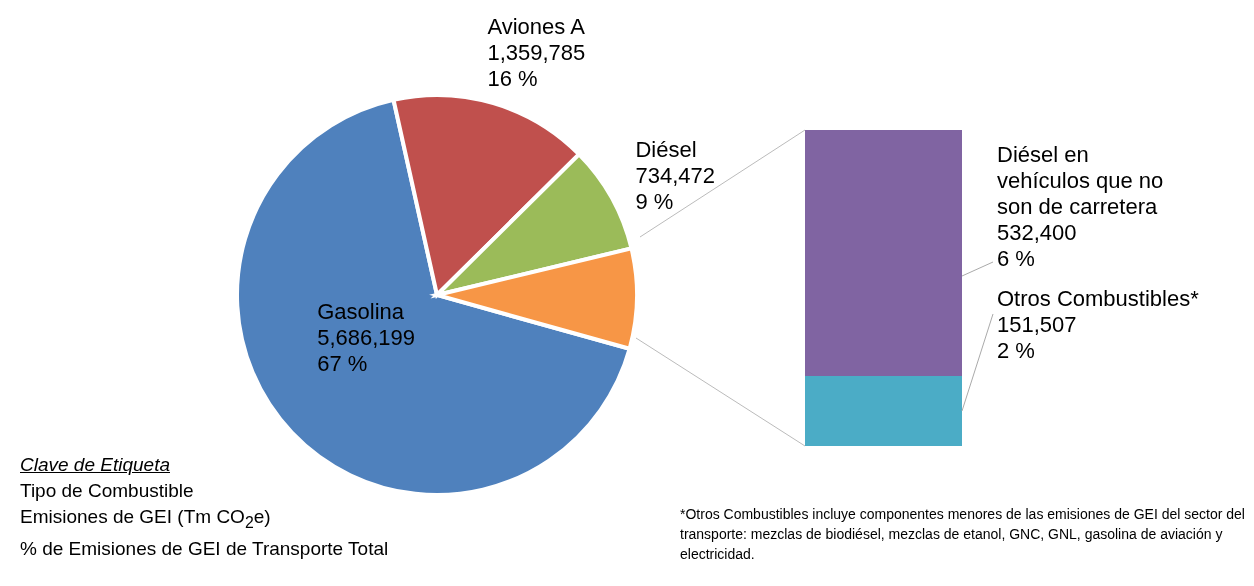 The height and width of the screenshot is (586, 1254). I want to click on data-label: 151,507 2 %, so click(1037, 337).